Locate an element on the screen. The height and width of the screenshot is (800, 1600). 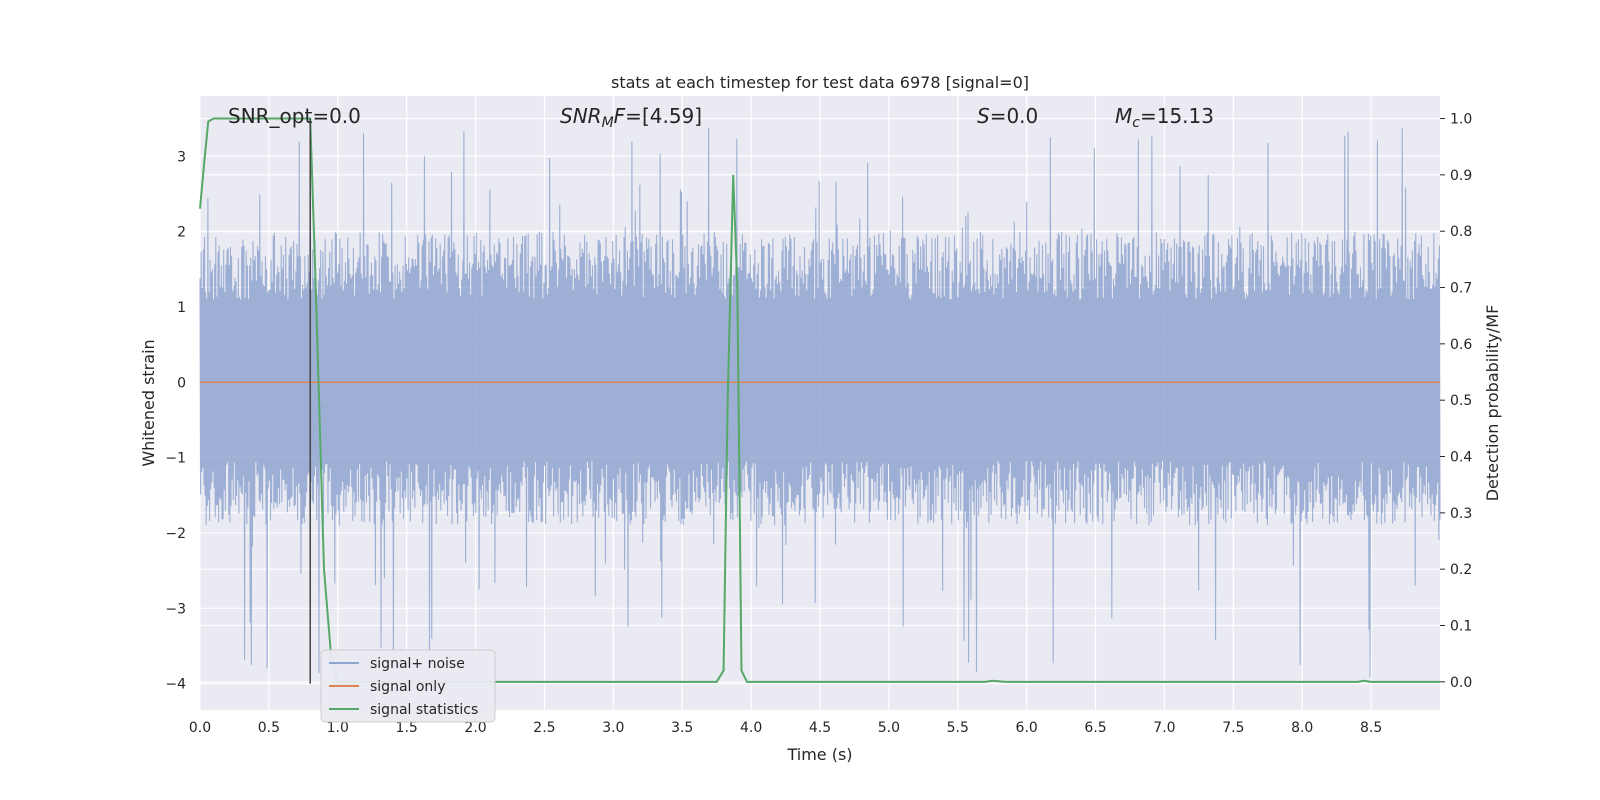
y-left-tick-label: −1 is located at coordinates (175, 459).